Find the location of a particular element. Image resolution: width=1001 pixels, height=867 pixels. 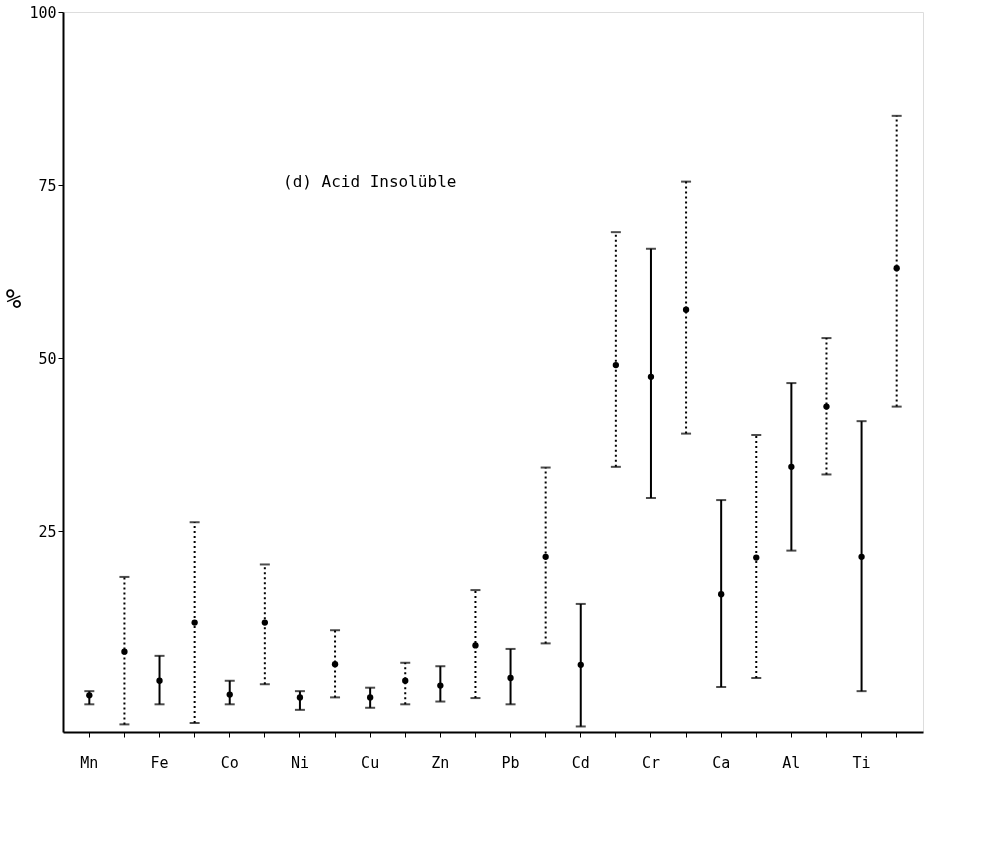

x-tick-label: Al is located at coordinates (791, 762).